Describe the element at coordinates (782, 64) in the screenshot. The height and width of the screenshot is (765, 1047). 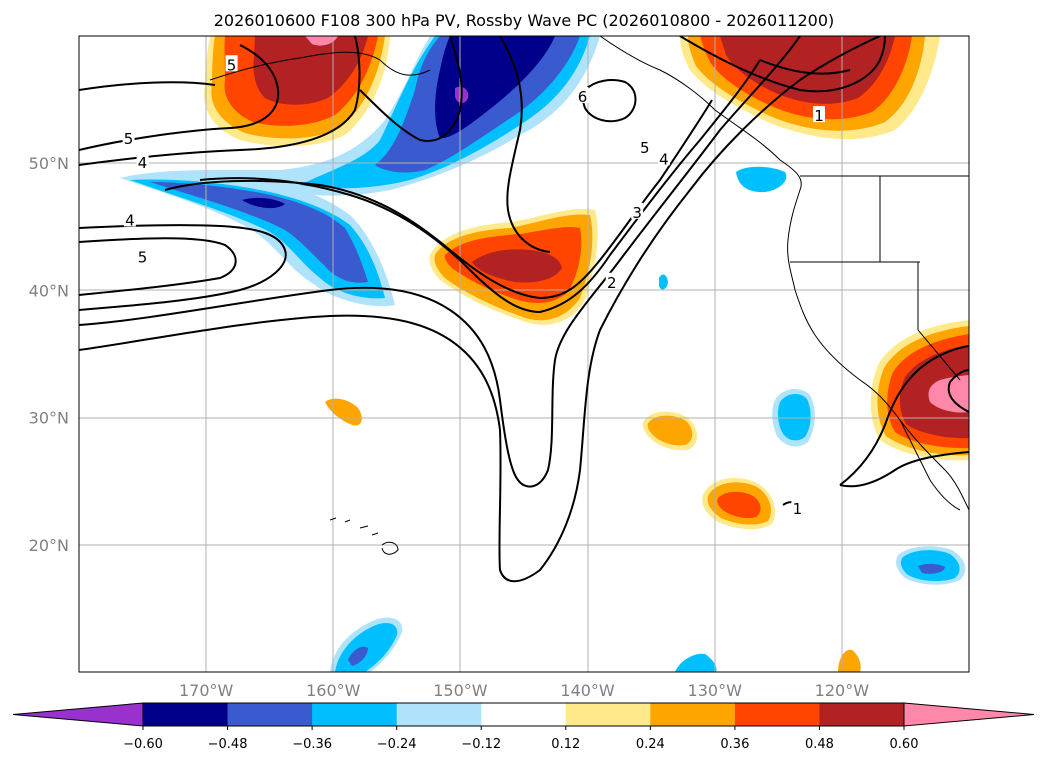
I see `pv-contour-ne` at that location.